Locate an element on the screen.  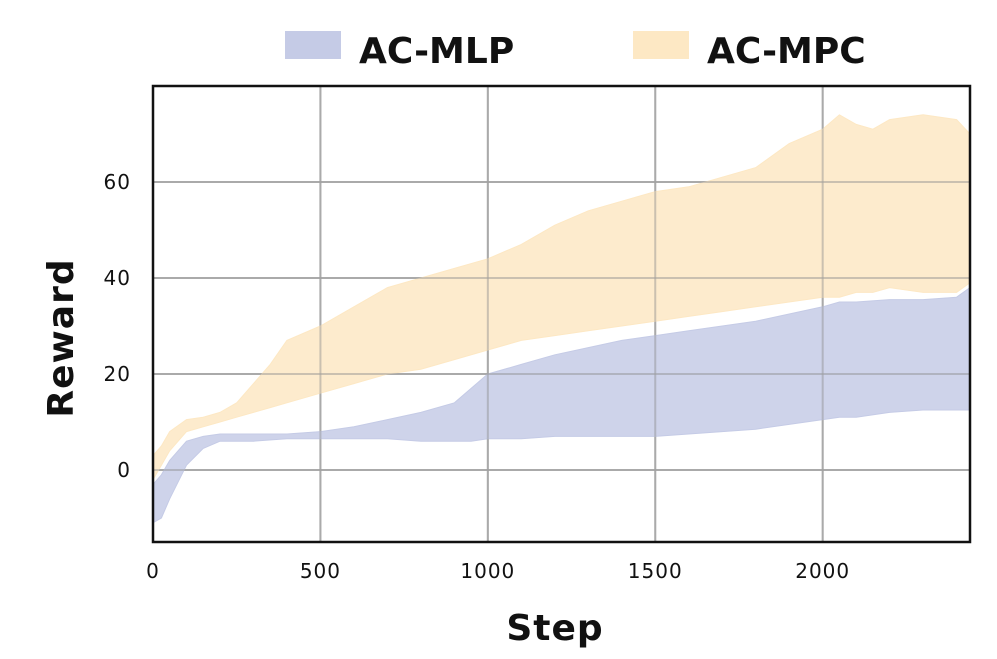
y-axis-label: Reward is located at coordinates (61, 337).